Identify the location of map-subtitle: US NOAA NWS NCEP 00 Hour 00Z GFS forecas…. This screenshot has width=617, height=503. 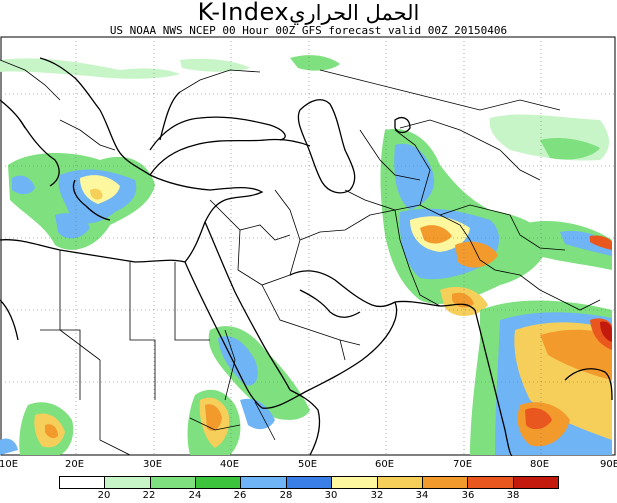
(308, 30).